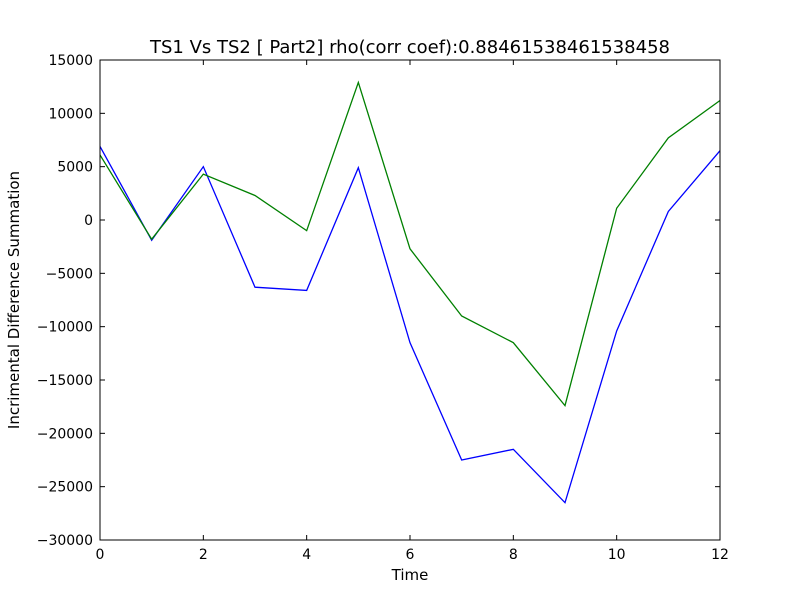 Image resolution: width=800 pixels, height=600 pixels. Describe the element at coordinates (65, 541) in the screenshot. I see `y-tick-label: −30000` at that location.